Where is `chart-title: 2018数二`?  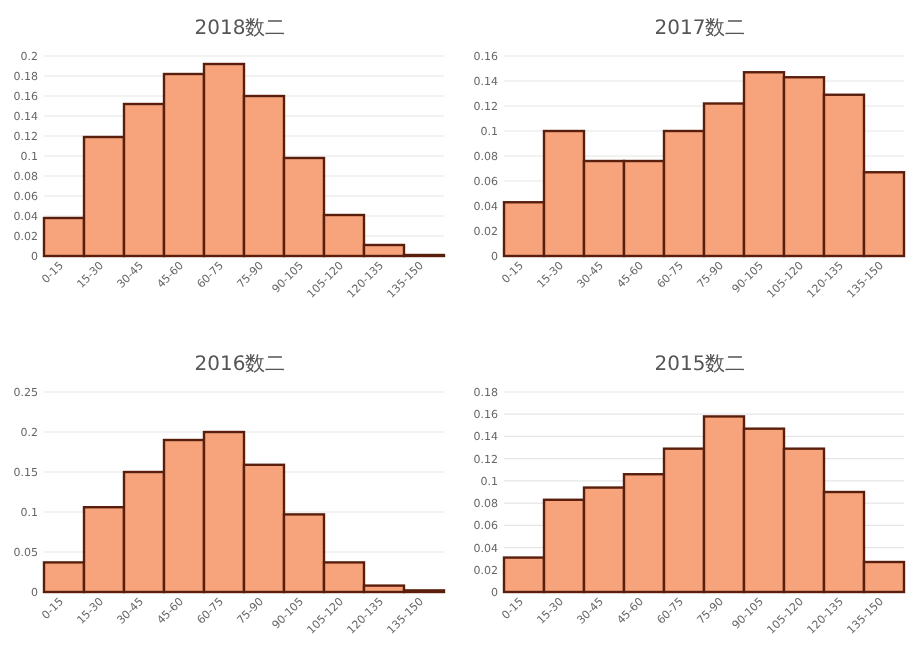
chart-title: 2018数二 is located at coordinates (240, 29).